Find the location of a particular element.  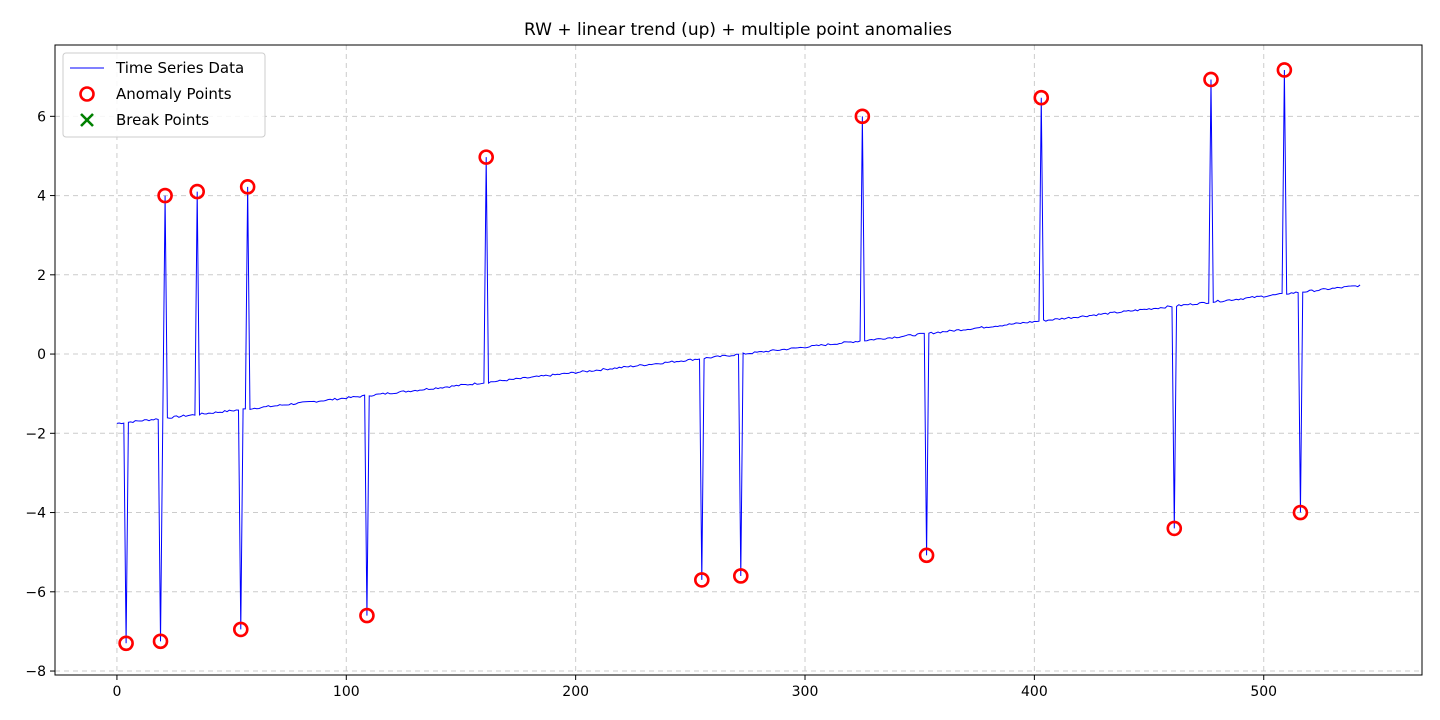

x-tick-label: 400 is located at coordinates (1034, 692).